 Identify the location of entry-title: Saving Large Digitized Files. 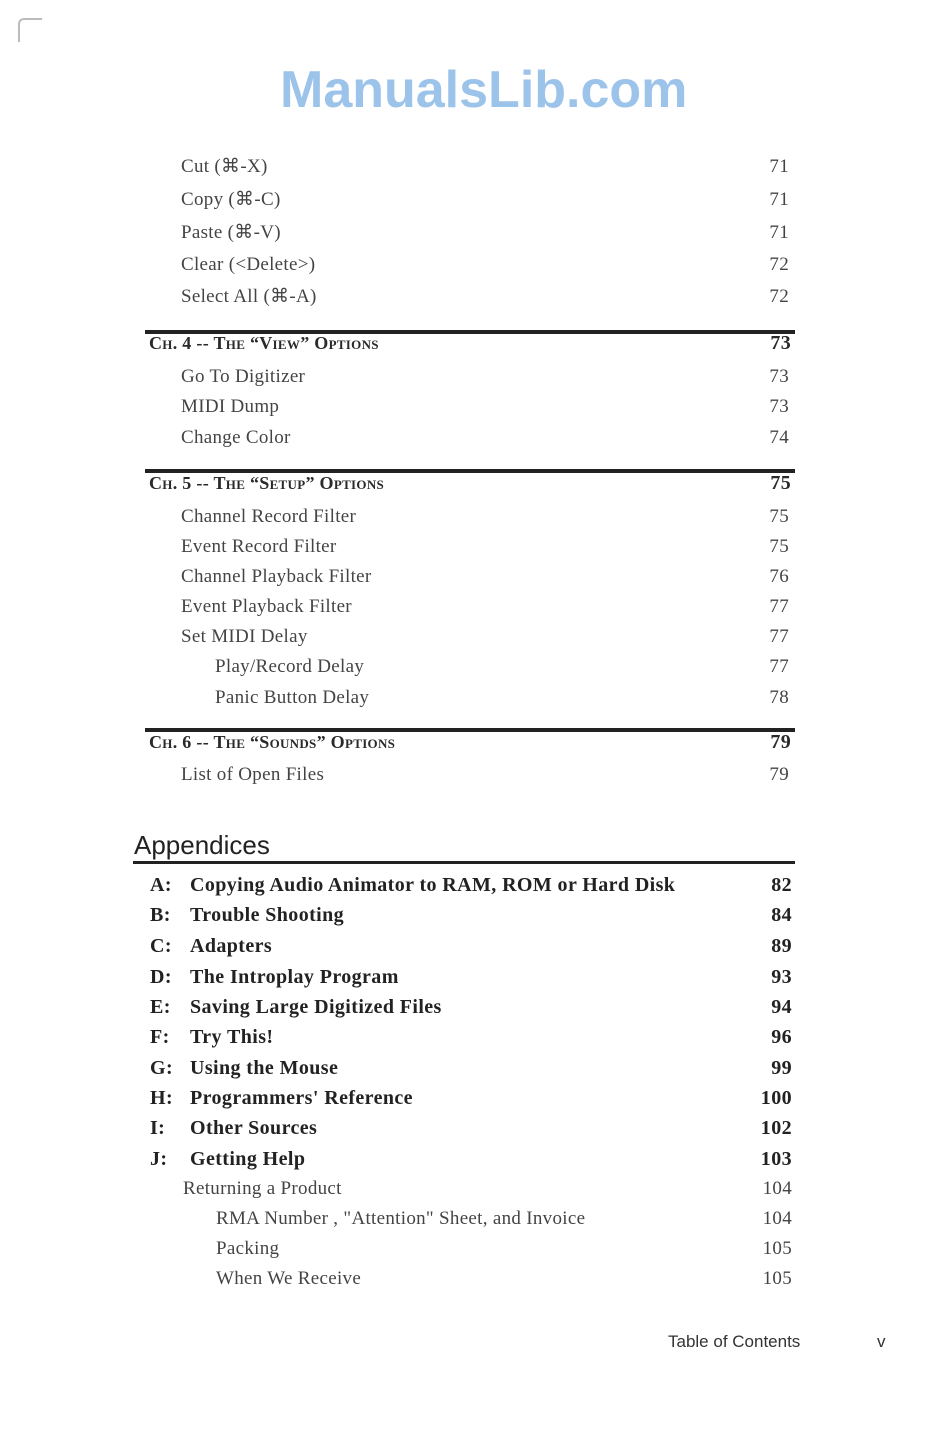
(316, 1007).